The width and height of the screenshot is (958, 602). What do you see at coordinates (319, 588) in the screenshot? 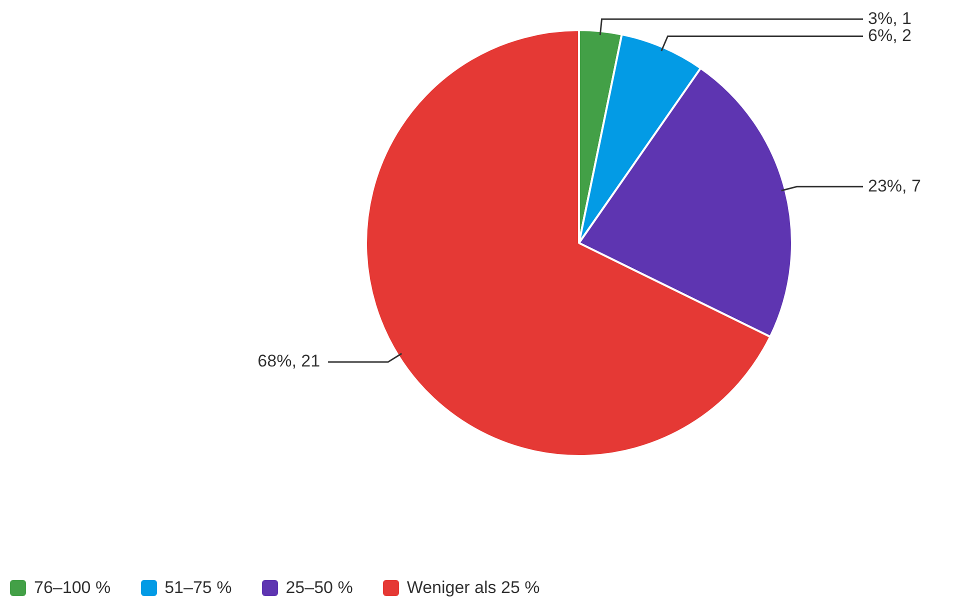
I see `legend-label: 25–50 %` at bounding box center [319, 588].